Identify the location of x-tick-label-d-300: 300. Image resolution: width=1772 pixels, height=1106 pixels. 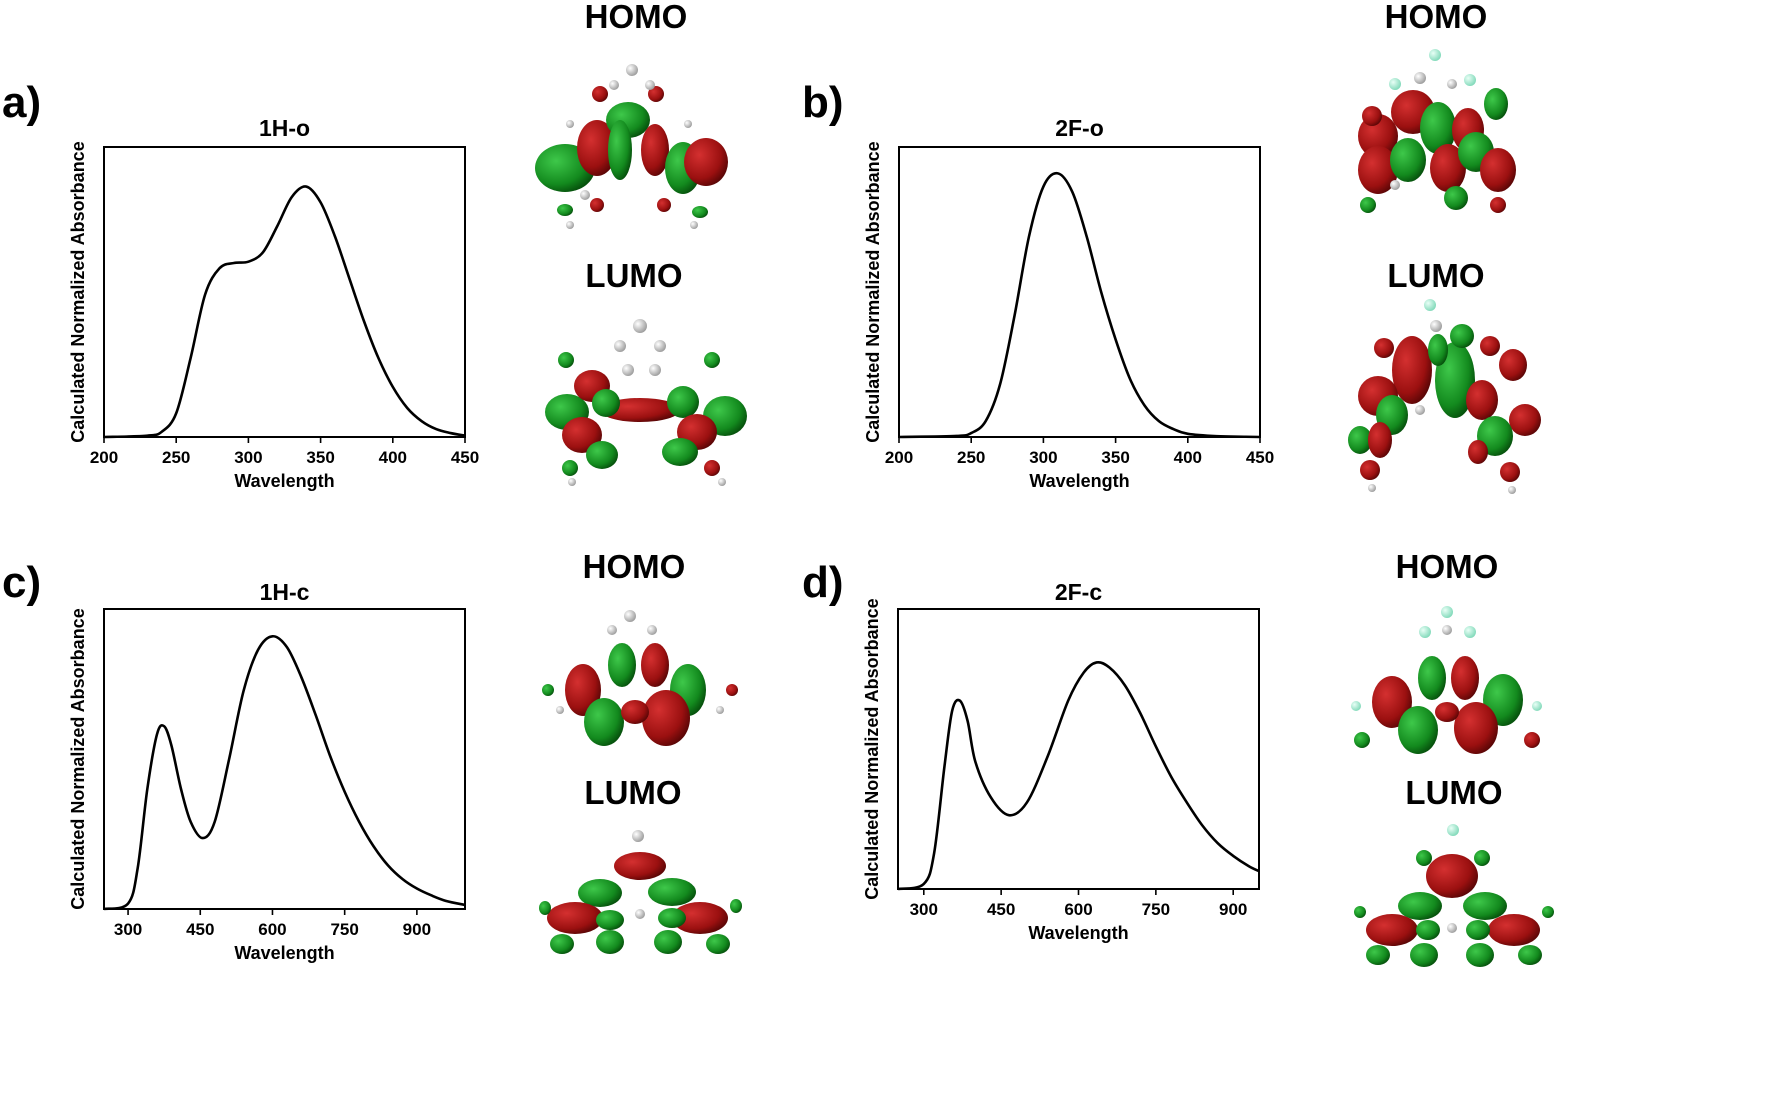
(924, 909).